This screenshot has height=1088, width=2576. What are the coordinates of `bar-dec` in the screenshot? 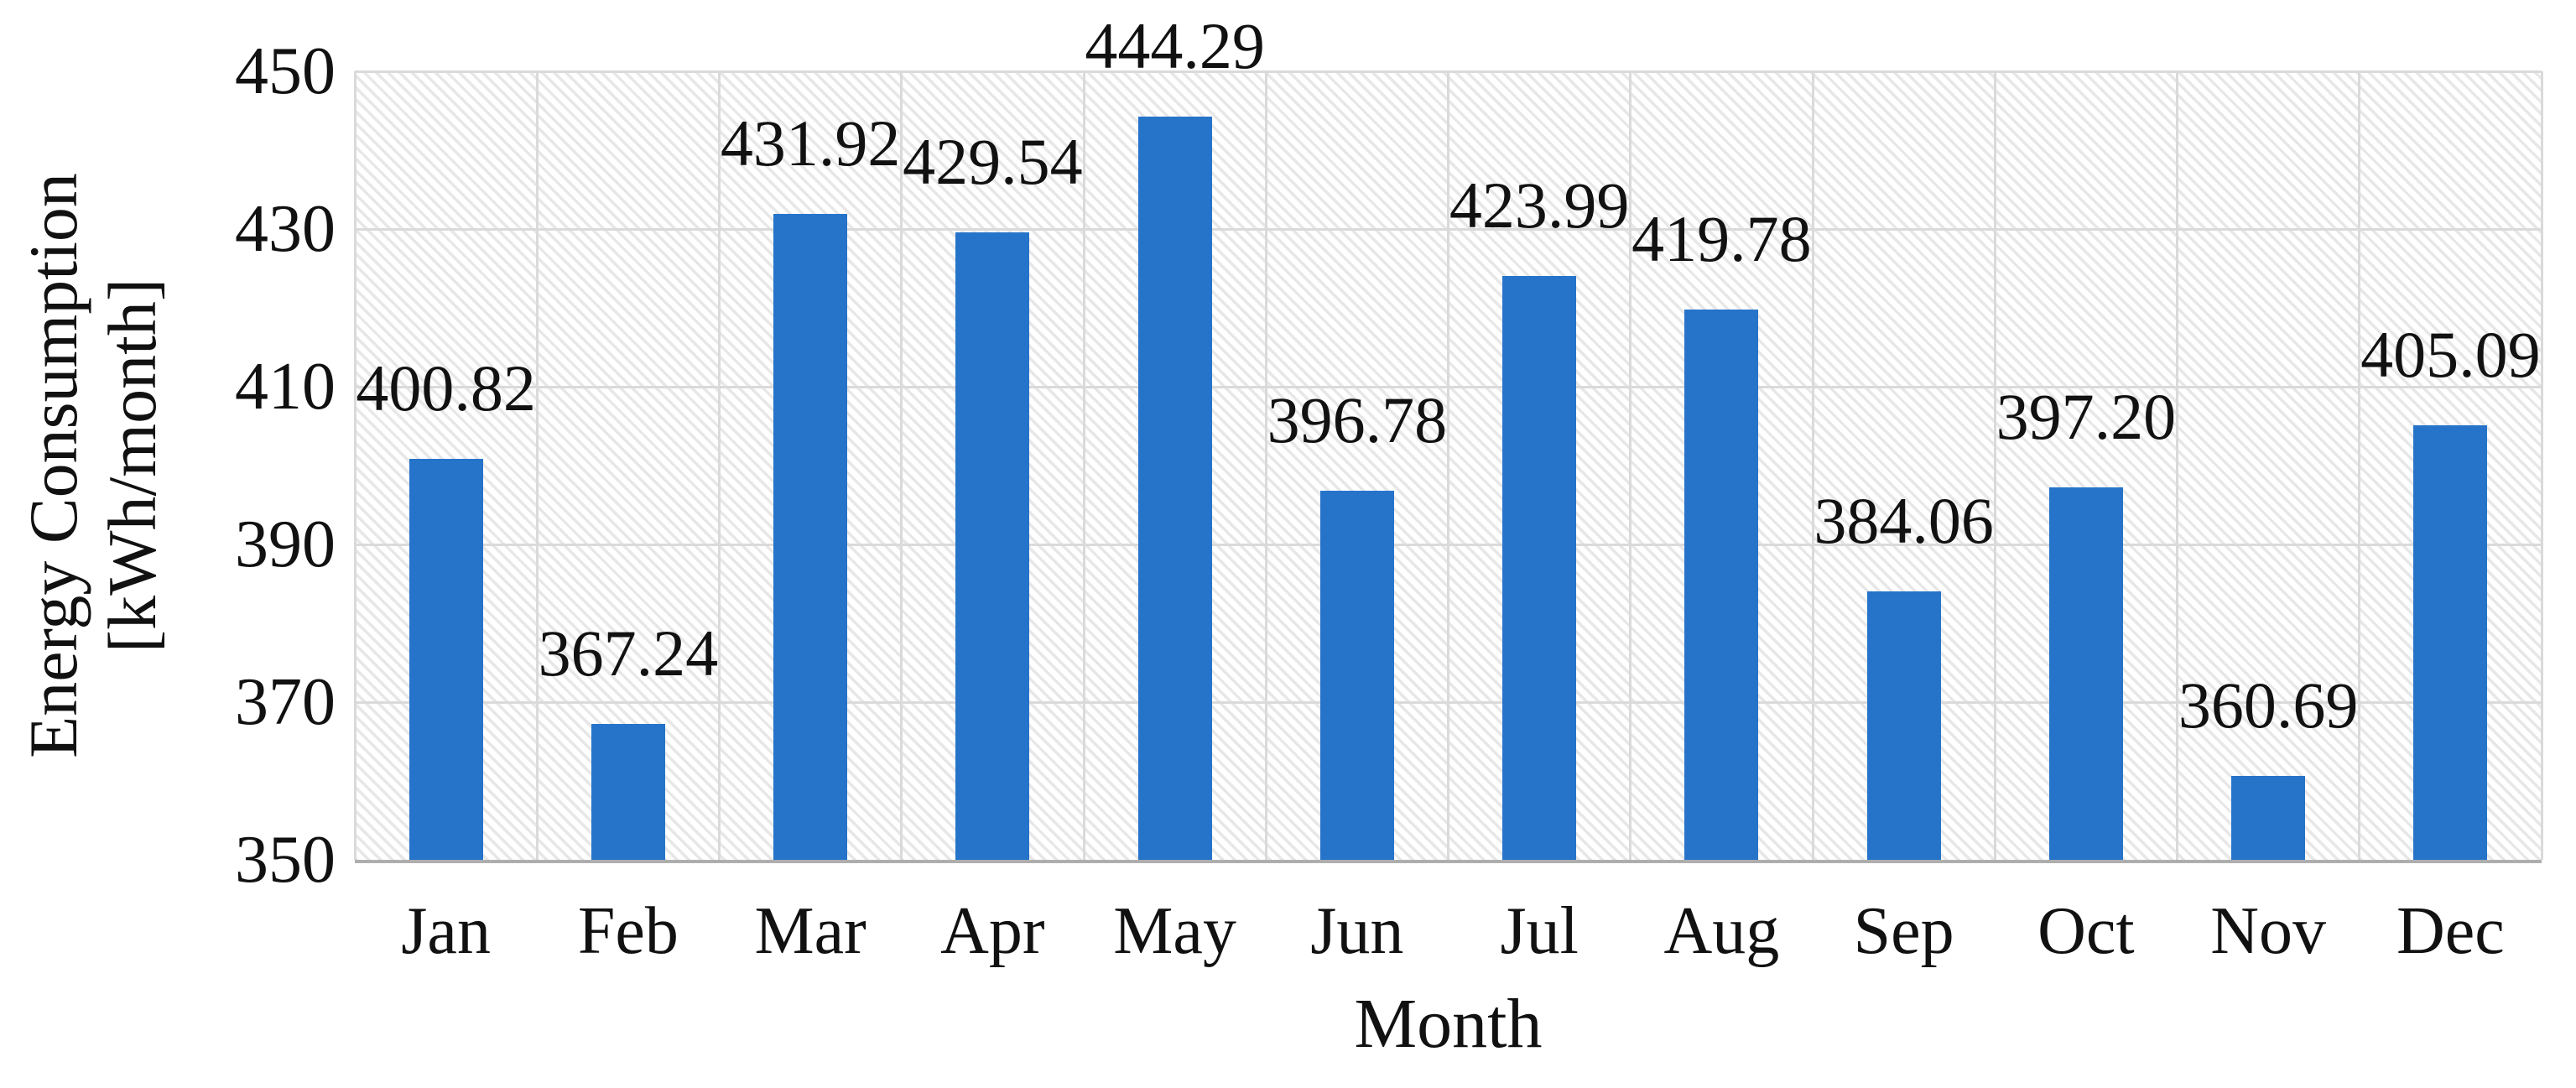 It's located at (2450, 642).